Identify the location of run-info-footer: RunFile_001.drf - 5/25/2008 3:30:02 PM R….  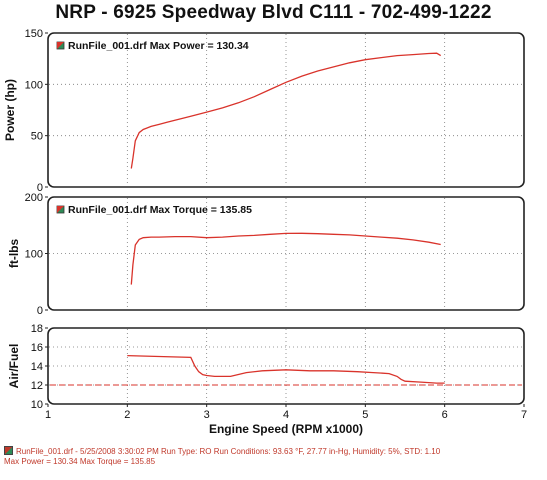
(274, 456).